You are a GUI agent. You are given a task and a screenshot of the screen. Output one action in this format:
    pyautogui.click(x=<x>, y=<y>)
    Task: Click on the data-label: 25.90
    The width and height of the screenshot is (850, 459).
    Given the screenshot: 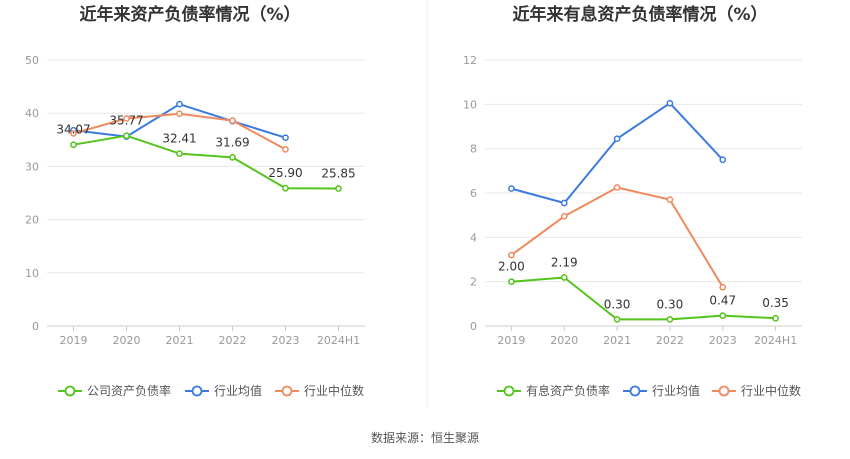 What is the action you would take?
    pyautogui.click(x=285, y=173)
    